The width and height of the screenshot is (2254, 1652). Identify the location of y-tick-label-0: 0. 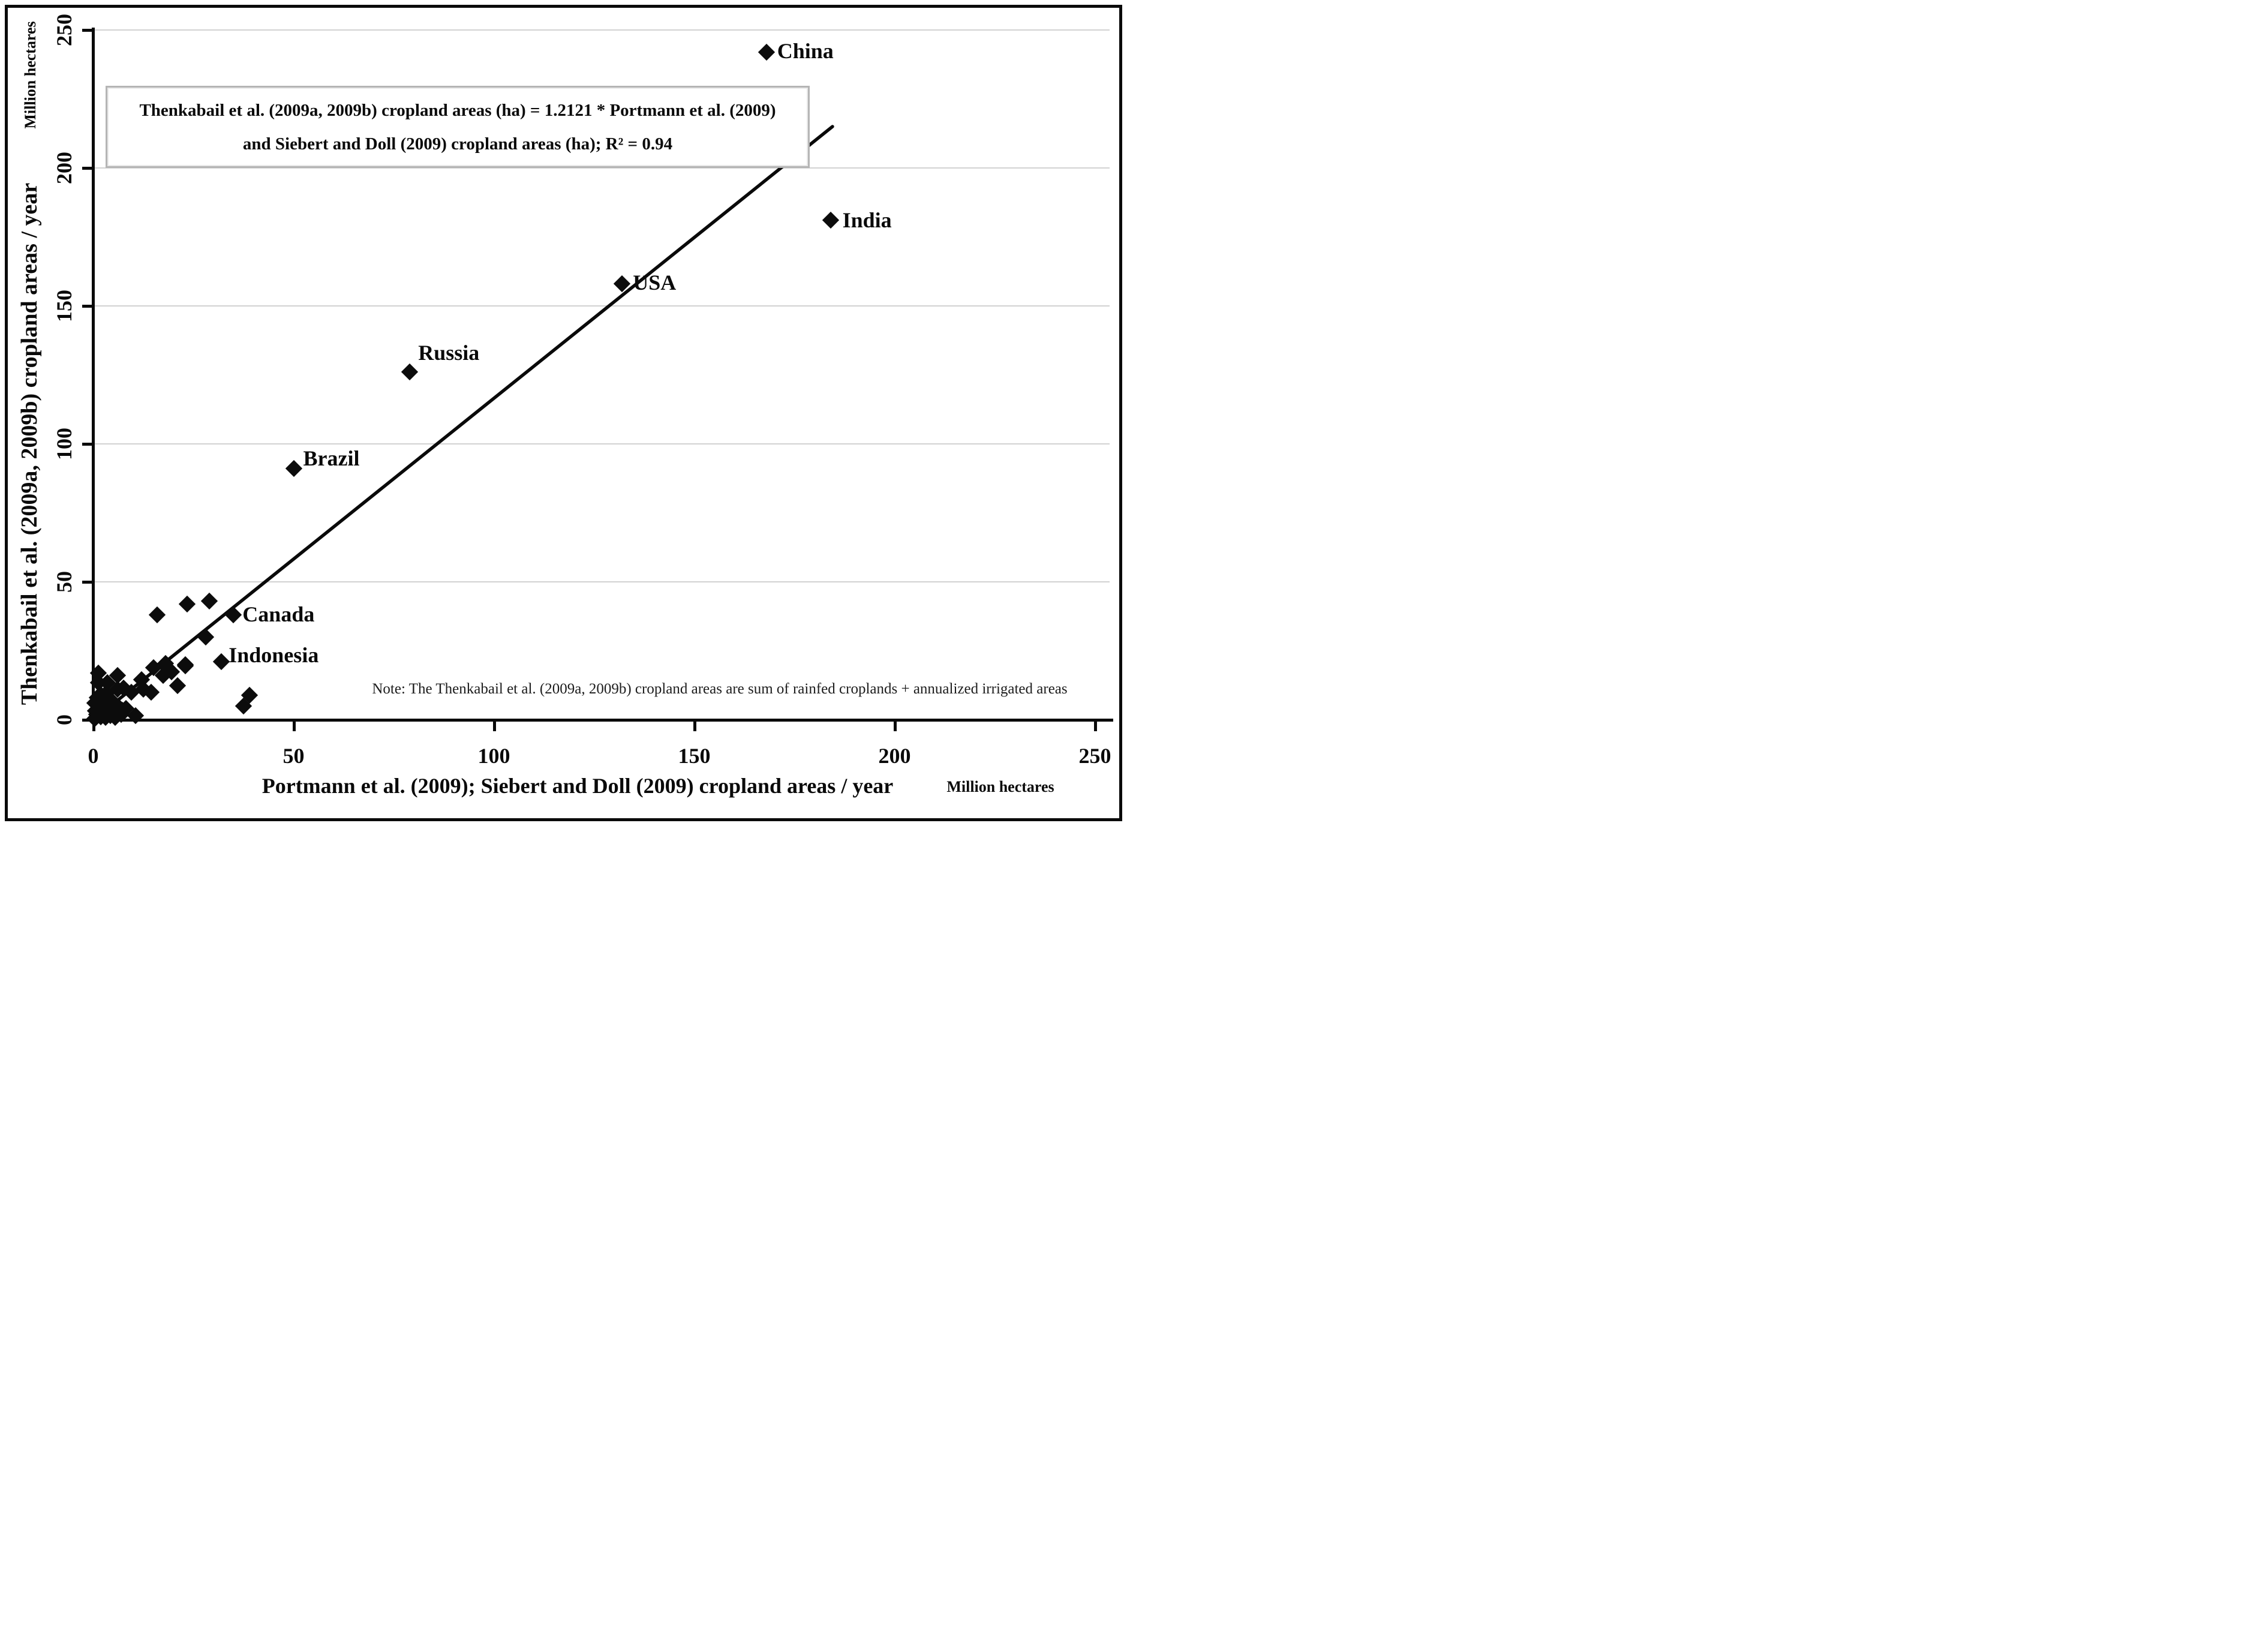
(64, 719).